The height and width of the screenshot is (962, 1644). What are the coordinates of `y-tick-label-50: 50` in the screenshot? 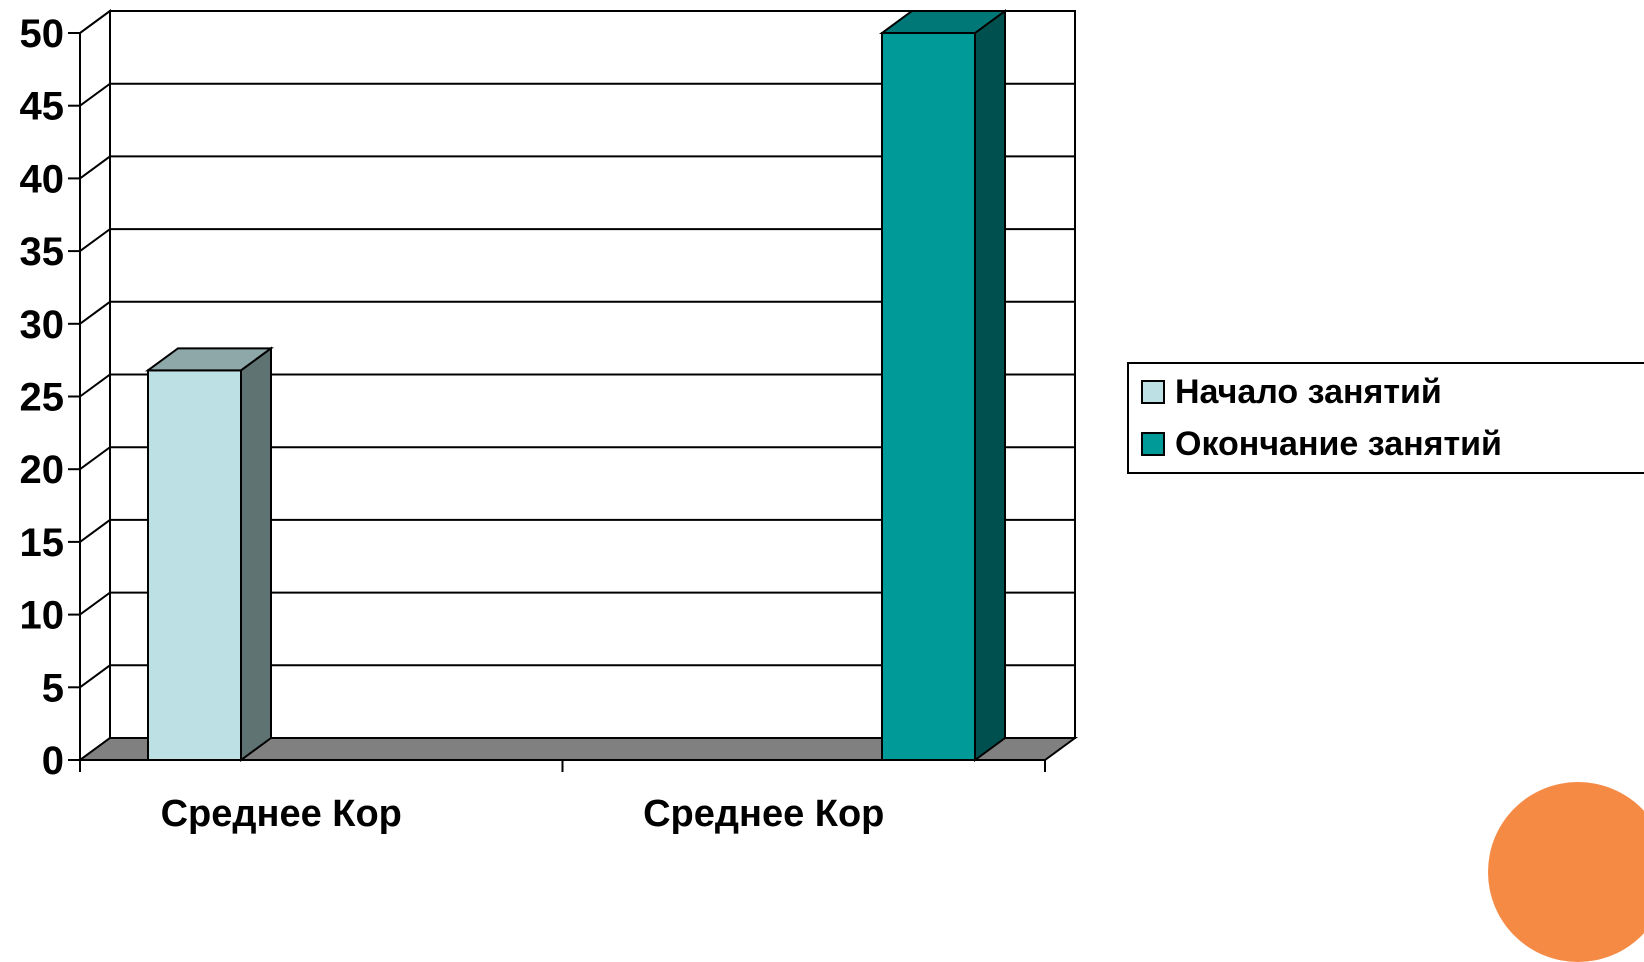 It's located at (42, 34).